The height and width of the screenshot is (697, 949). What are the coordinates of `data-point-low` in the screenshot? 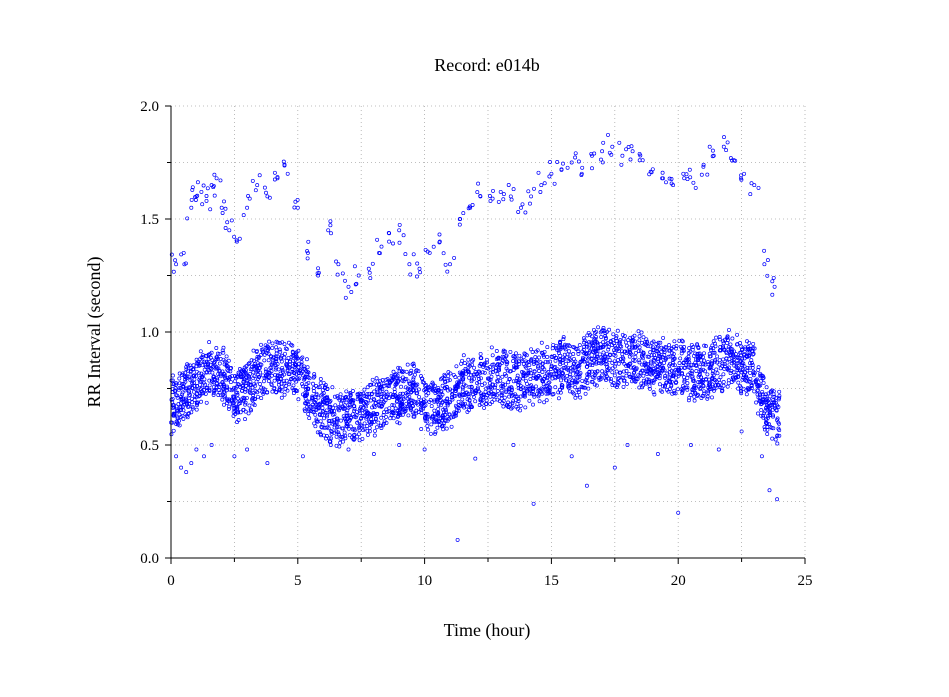 It's located at (657, 454).